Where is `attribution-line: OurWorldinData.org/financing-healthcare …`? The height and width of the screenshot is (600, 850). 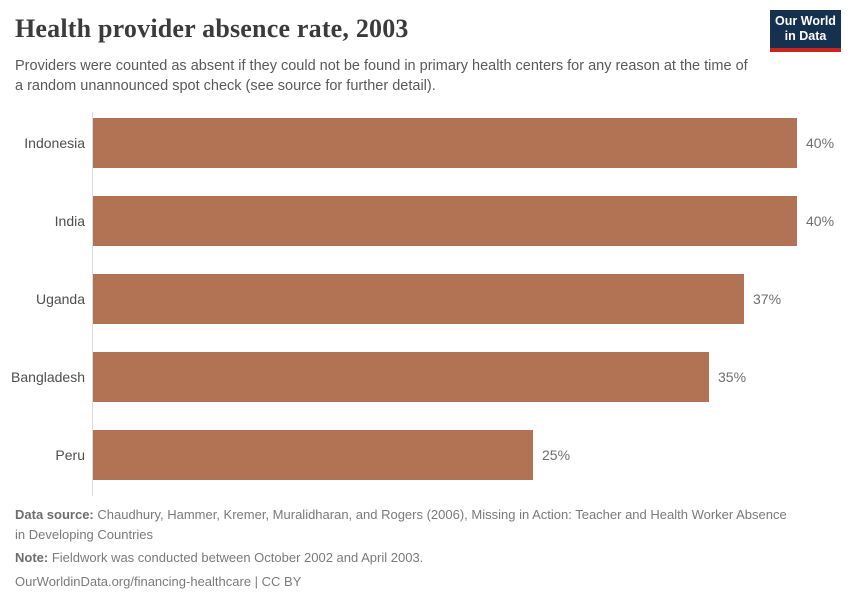 attribution-line: OurWorldinData.org/financing-healthcare … is located at coordinates (406, 582).